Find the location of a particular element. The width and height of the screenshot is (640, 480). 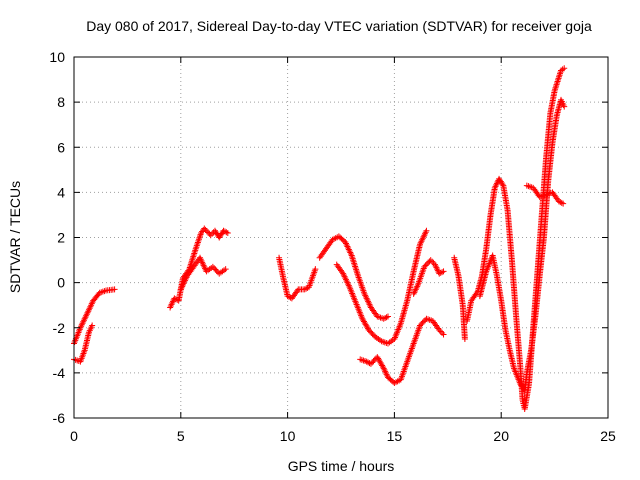

y-tick-label: 0 is located at coordinates (61, 283).